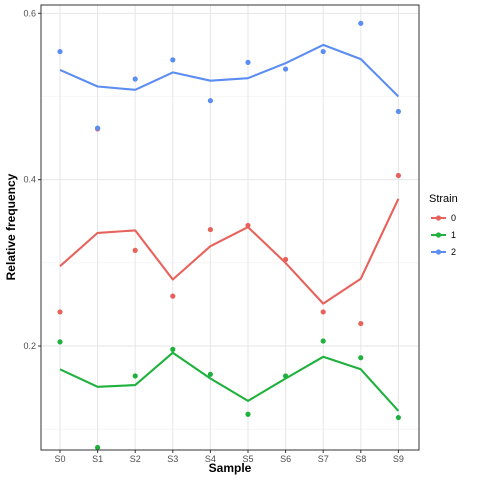  I want to click on x-tick-label: S3, so click(172, 459).